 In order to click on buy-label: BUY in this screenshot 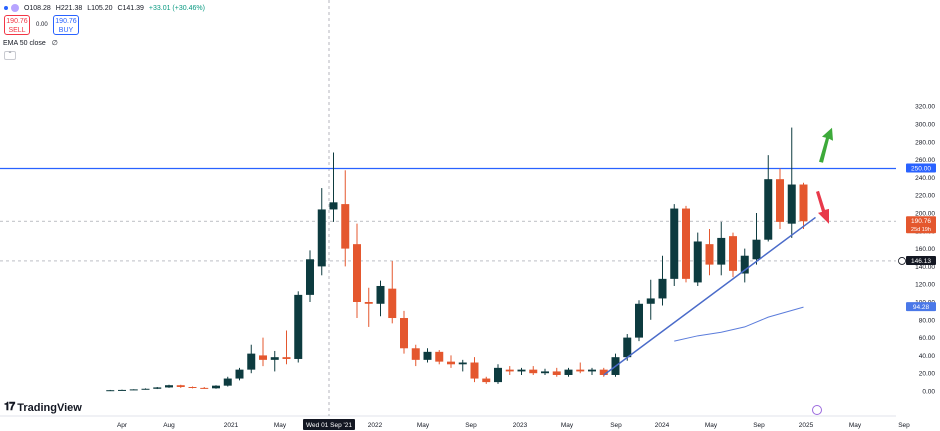, I will do `click(66, 30)`.